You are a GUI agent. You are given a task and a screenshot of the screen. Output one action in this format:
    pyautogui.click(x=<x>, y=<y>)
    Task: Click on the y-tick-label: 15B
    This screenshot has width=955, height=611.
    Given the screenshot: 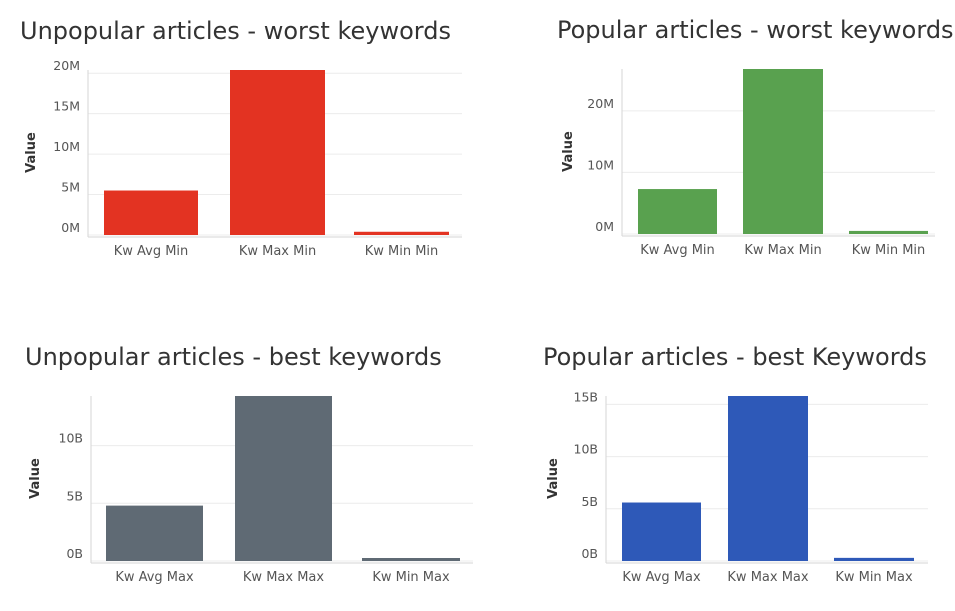 What is the action you would take?
    pyautogui.click(x=586, y=396)
    